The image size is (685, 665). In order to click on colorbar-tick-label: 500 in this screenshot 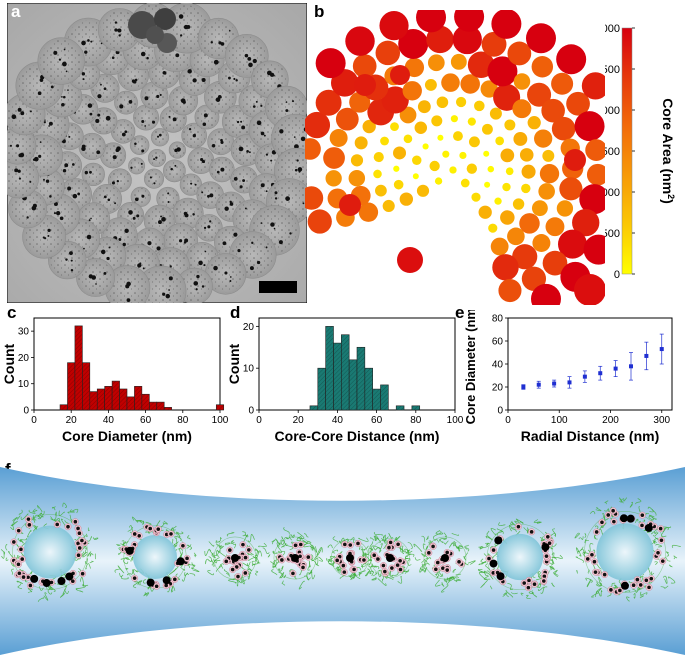, I will do `click(612, 234)`.